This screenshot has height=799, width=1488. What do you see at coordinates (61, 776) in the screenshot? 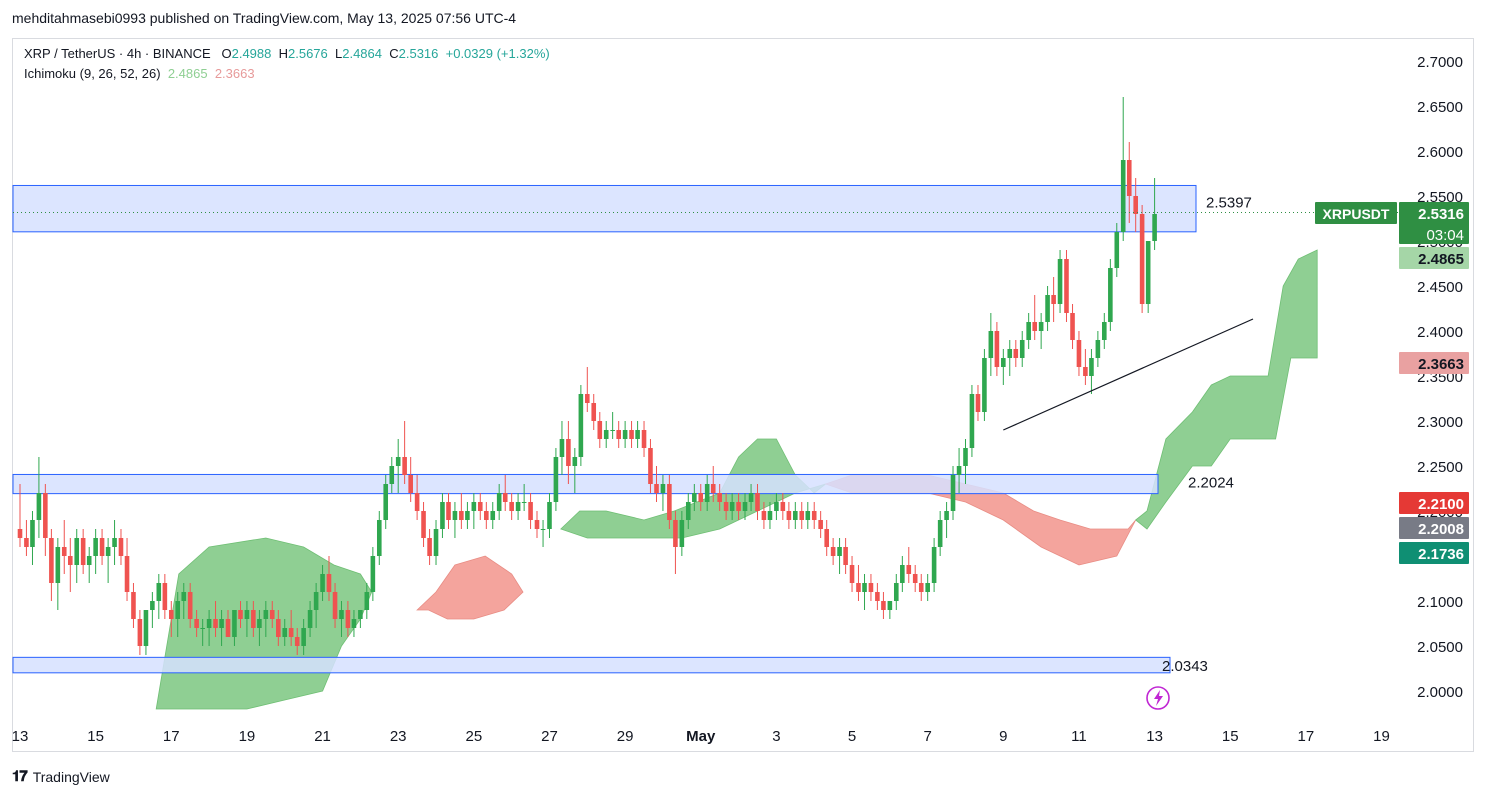
I see `footer-brand: 𝟏𝟕 TradingView` at bounding box center [61, 776].